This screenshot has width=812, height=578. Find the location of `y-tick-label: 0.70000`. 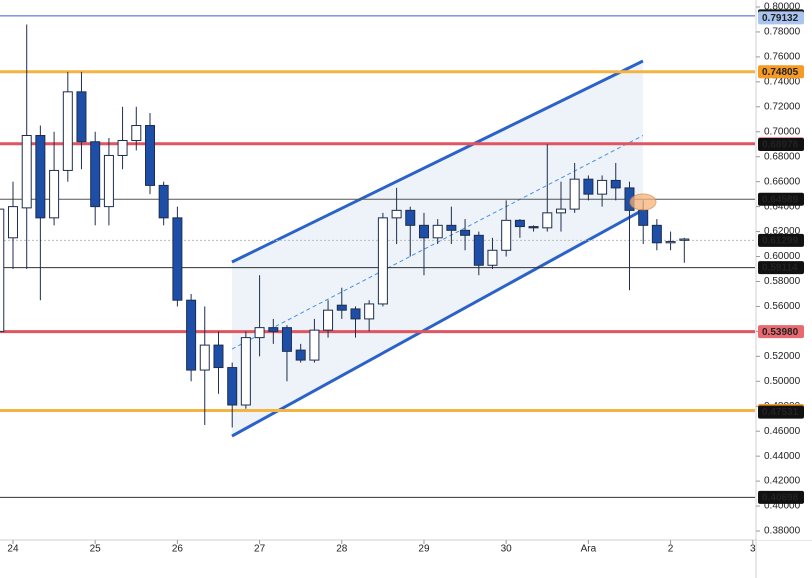

y-tick-label: 0.70000 is located at coordinates (782, 131).